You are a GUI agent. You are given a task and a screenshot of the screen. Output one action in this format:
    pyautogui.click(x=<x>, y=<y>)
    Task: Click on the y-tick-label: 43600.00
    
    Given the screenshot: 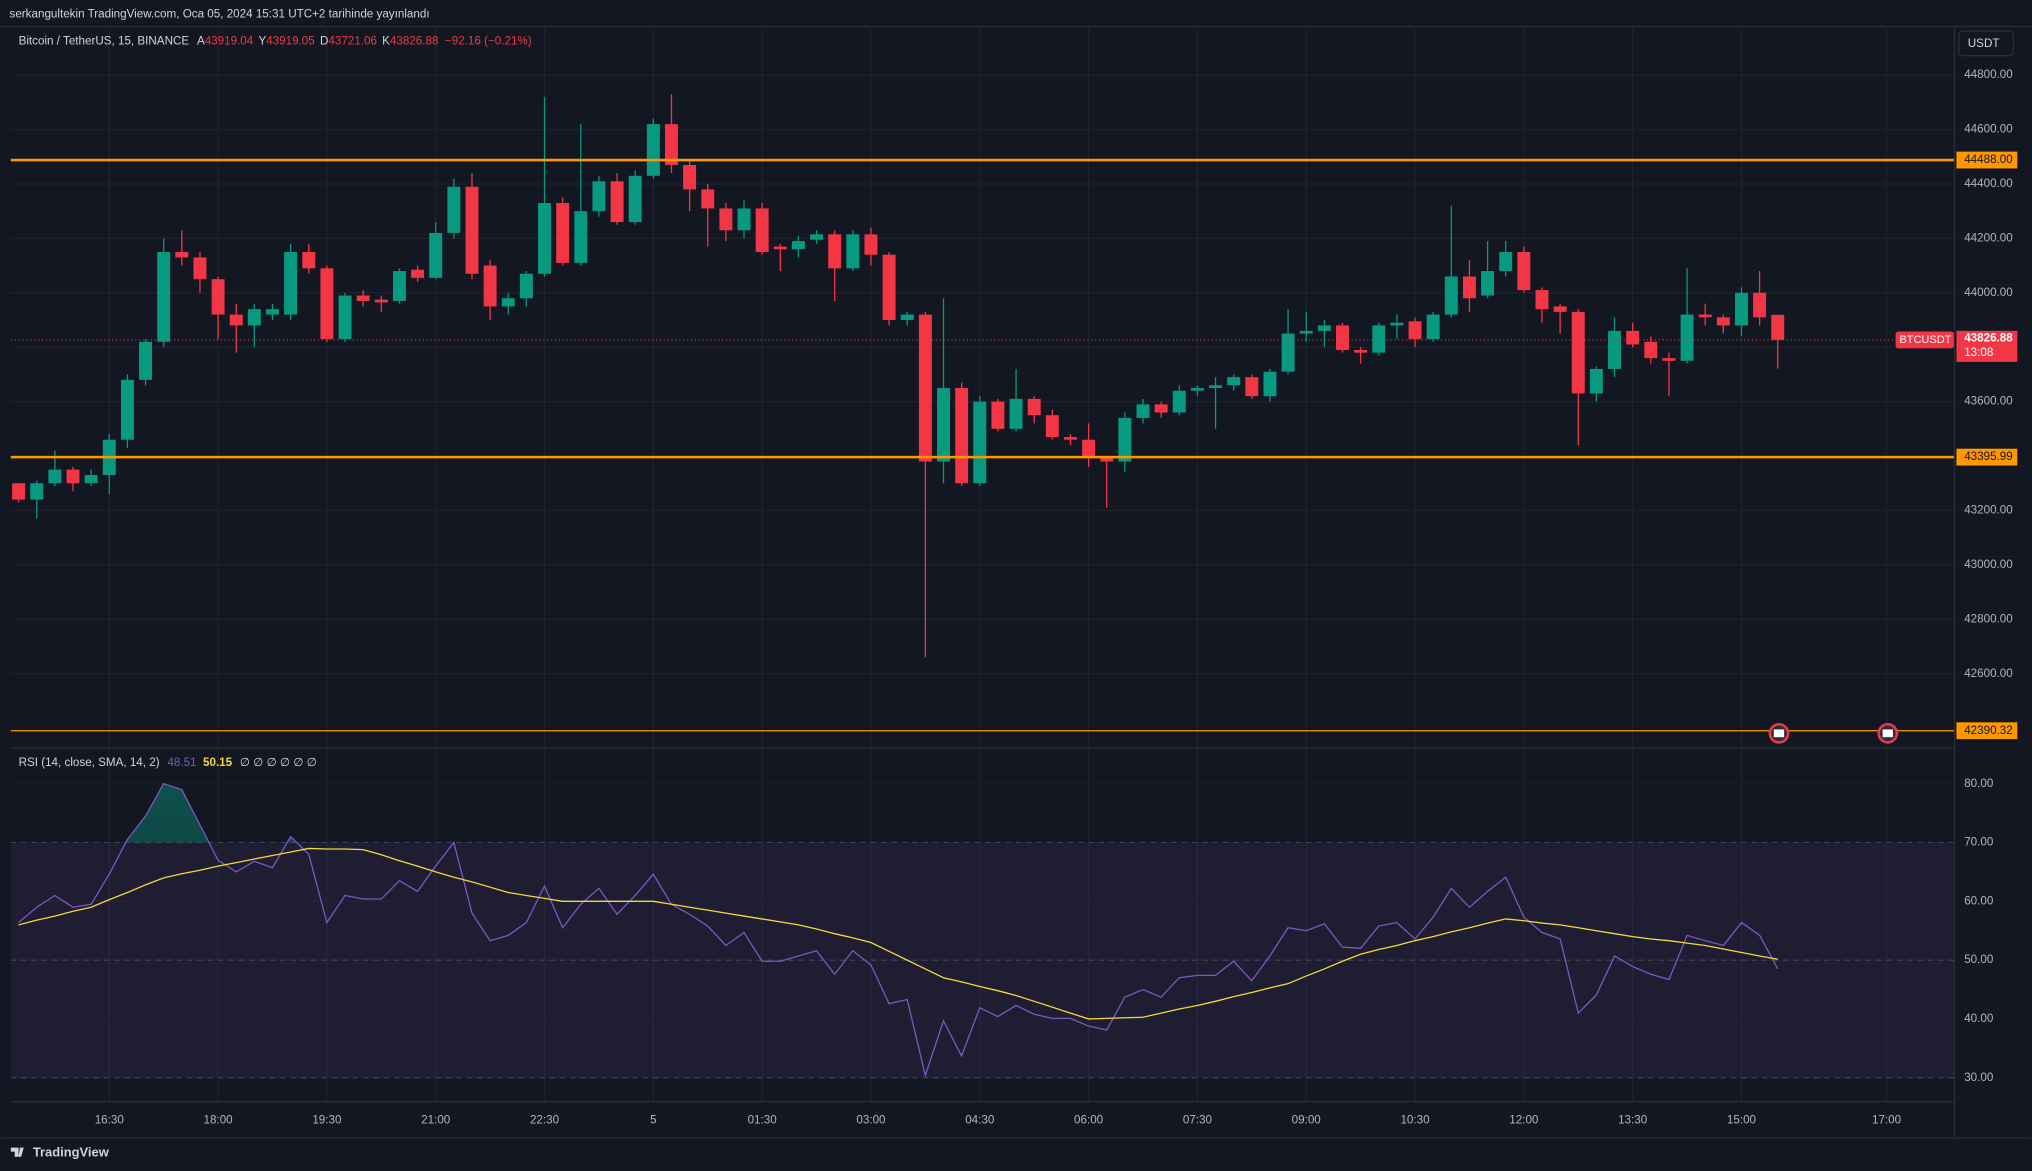 What is the action you would take?
    pyautogui.click(x=1988, y=401)
    